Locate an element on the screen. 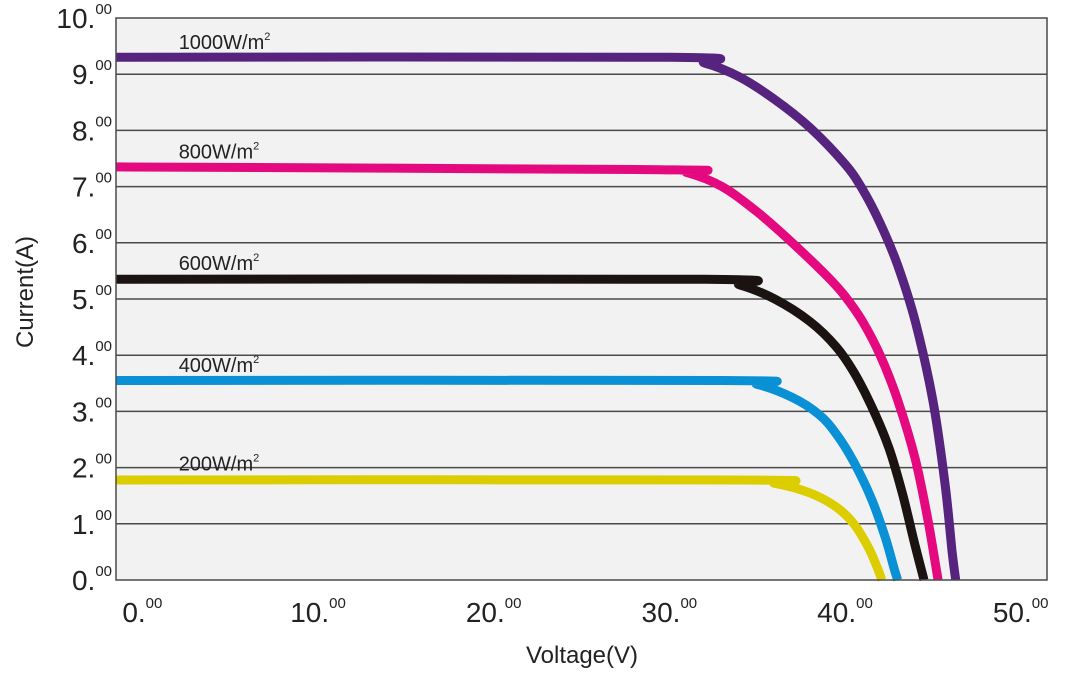  y-tick-label: 4.00 is located at coordinates (92, 354).